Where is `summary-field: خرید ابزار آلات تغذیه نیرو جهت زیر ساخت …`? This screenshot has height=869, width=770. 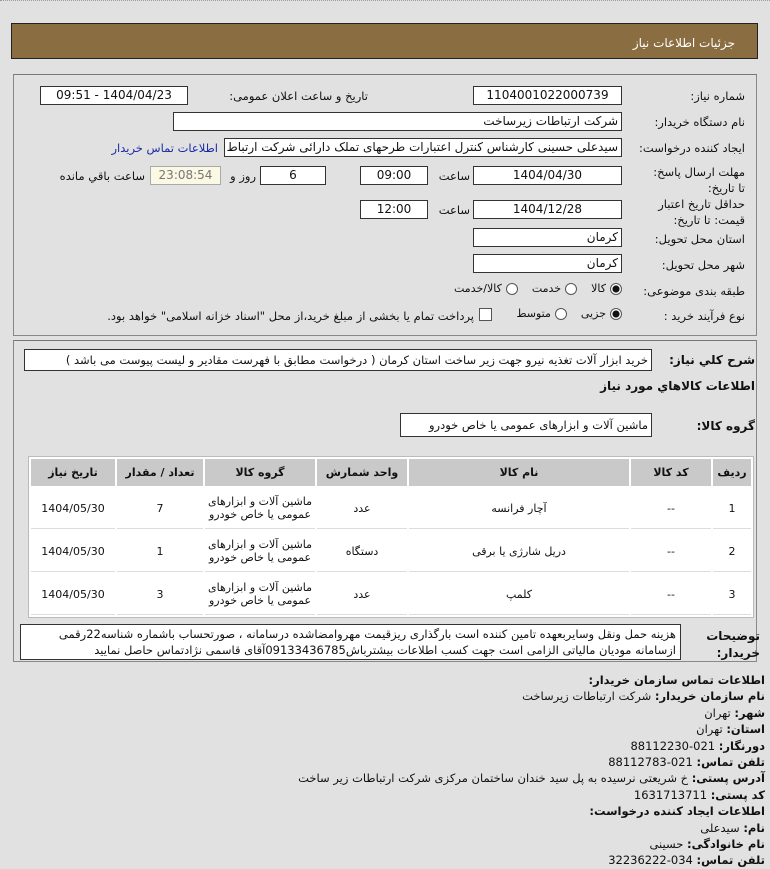
summary-field: خرید ابزار آلات تغذیه نیرو جهت زیر ساخت … is located at coordinates (338, 360).